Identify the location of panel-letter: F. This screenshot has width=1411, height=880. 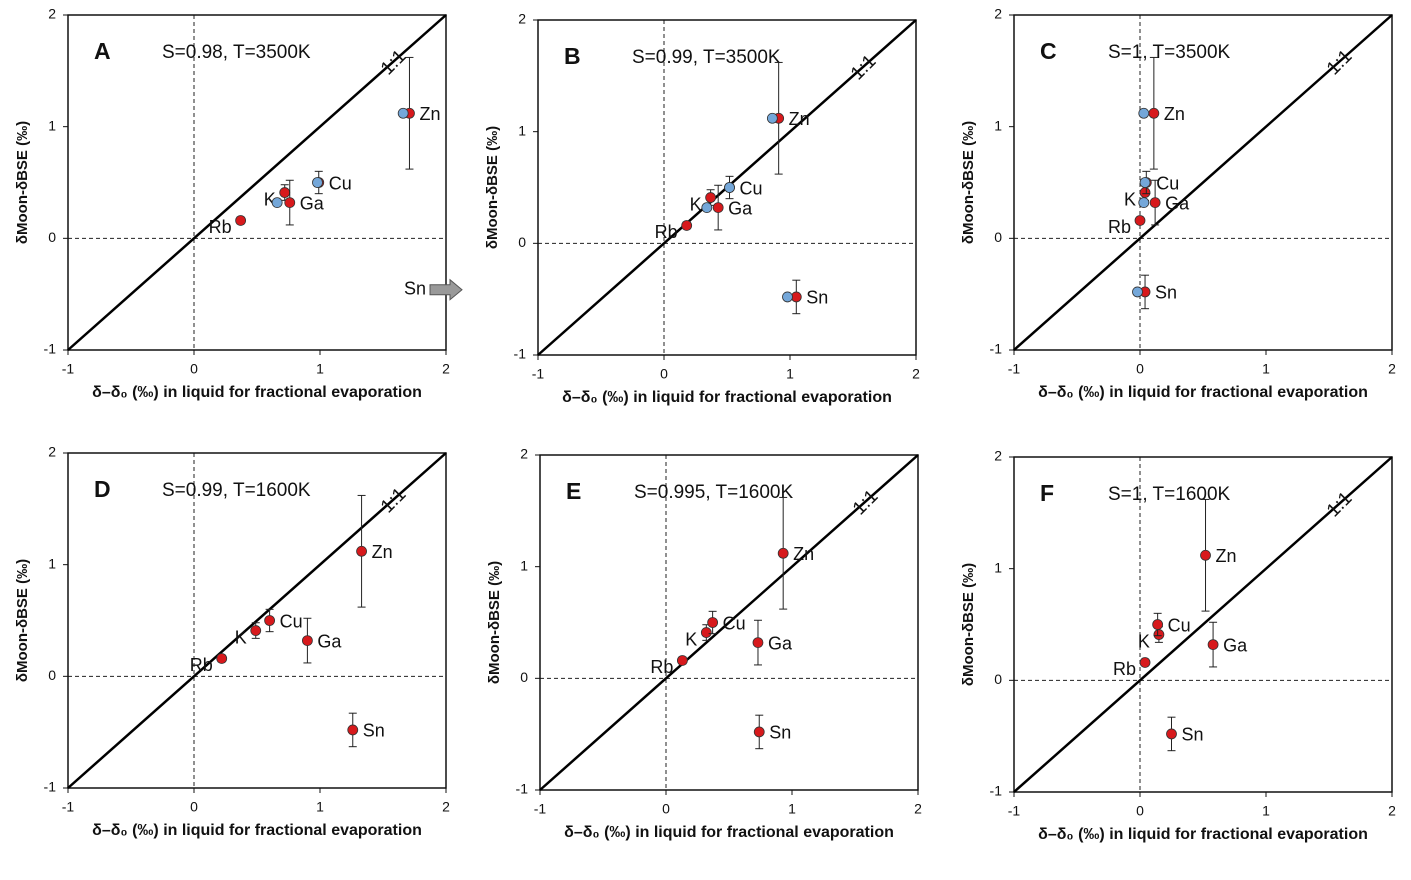
(1047, 493).